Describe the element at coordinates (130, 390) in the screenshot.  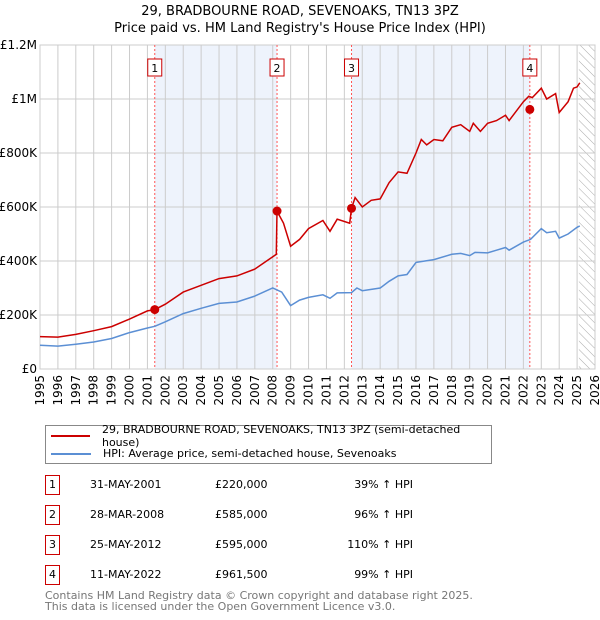
I see `x-tick-label: 2000` at that location.